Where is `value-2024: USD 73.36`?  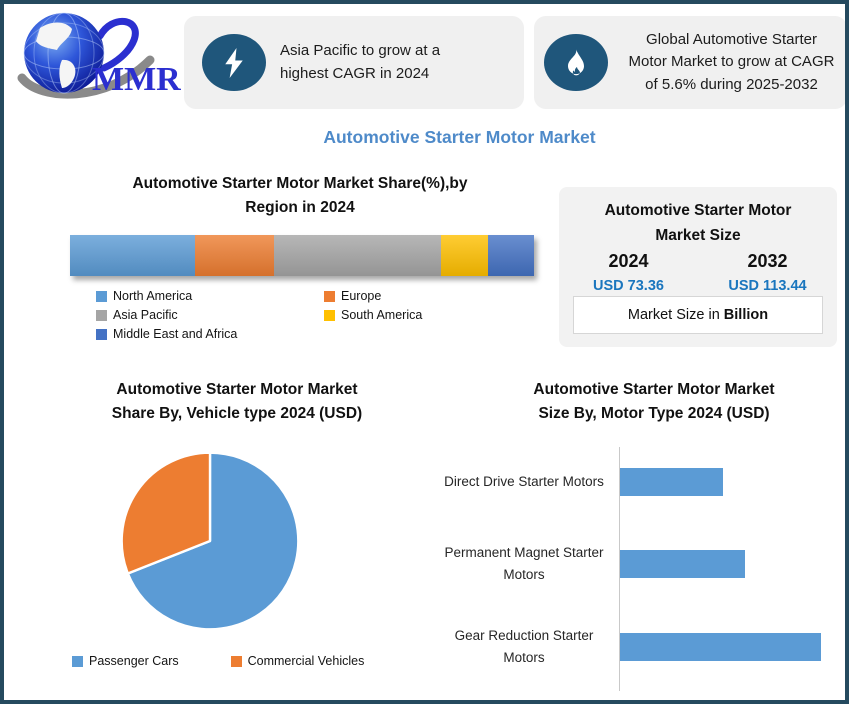
value-2024: USD 73.36 is located at coordinates (628, 285).